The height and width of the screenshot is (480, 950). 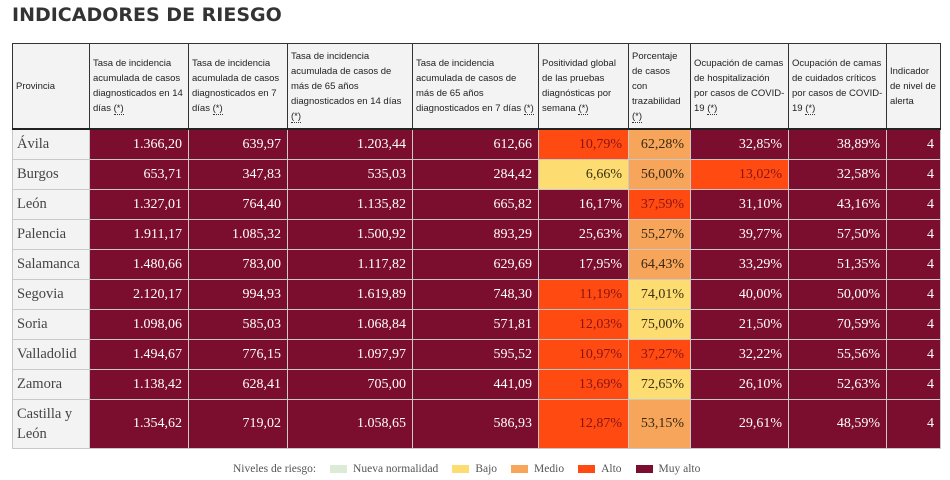 I want to click on legend-item: Nueva normalidad, so click(x=384, y=469).